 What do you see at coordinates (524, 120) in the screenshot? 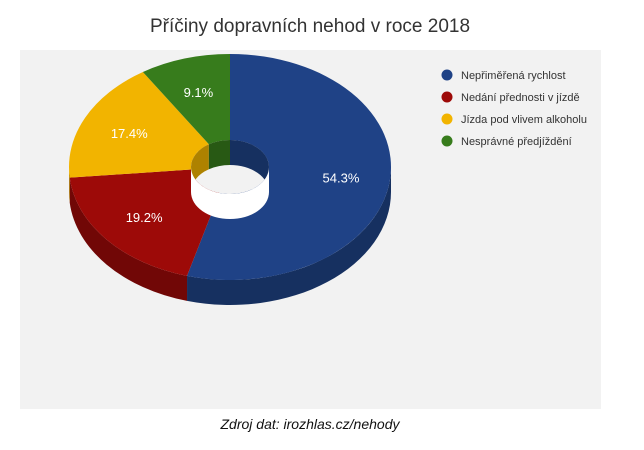
I see `legend-label-2: Jízda pod vlivem alkoholu` at bounding box center [524, 120].